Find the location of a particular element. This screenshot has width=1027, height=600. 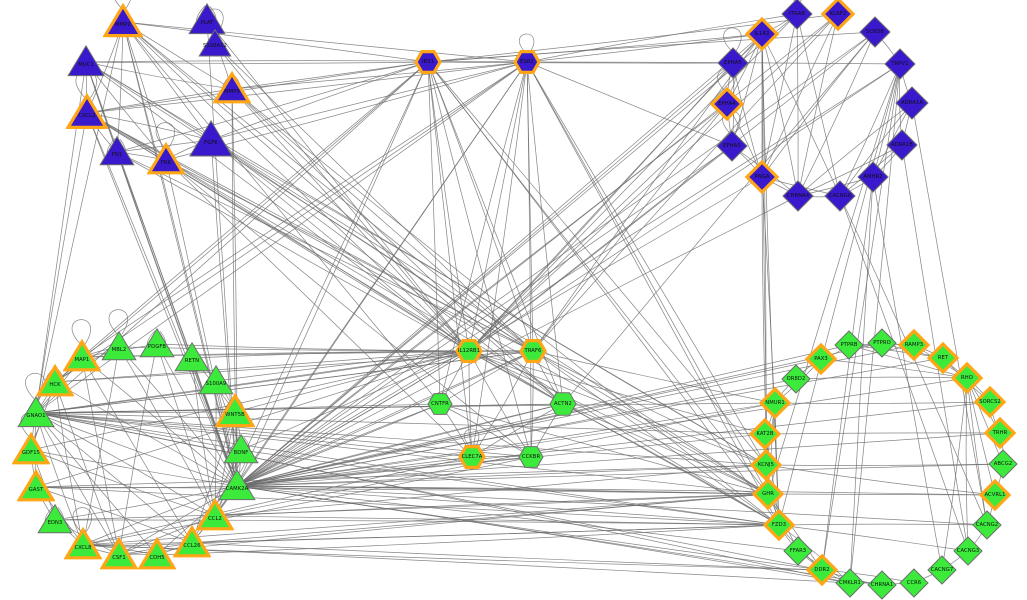

graph-node-ramp3: RAMP3 is located at coordinates (914, 345).